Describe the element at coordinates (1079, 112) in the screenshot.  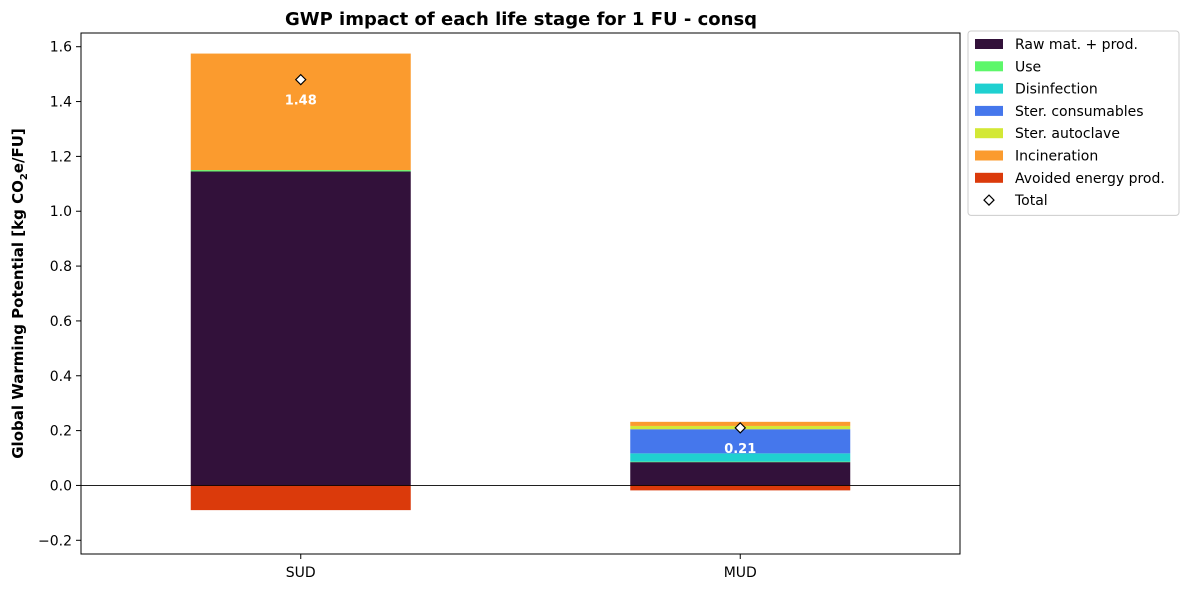
I see `legend-label-3: Ster. consumables` at that location.